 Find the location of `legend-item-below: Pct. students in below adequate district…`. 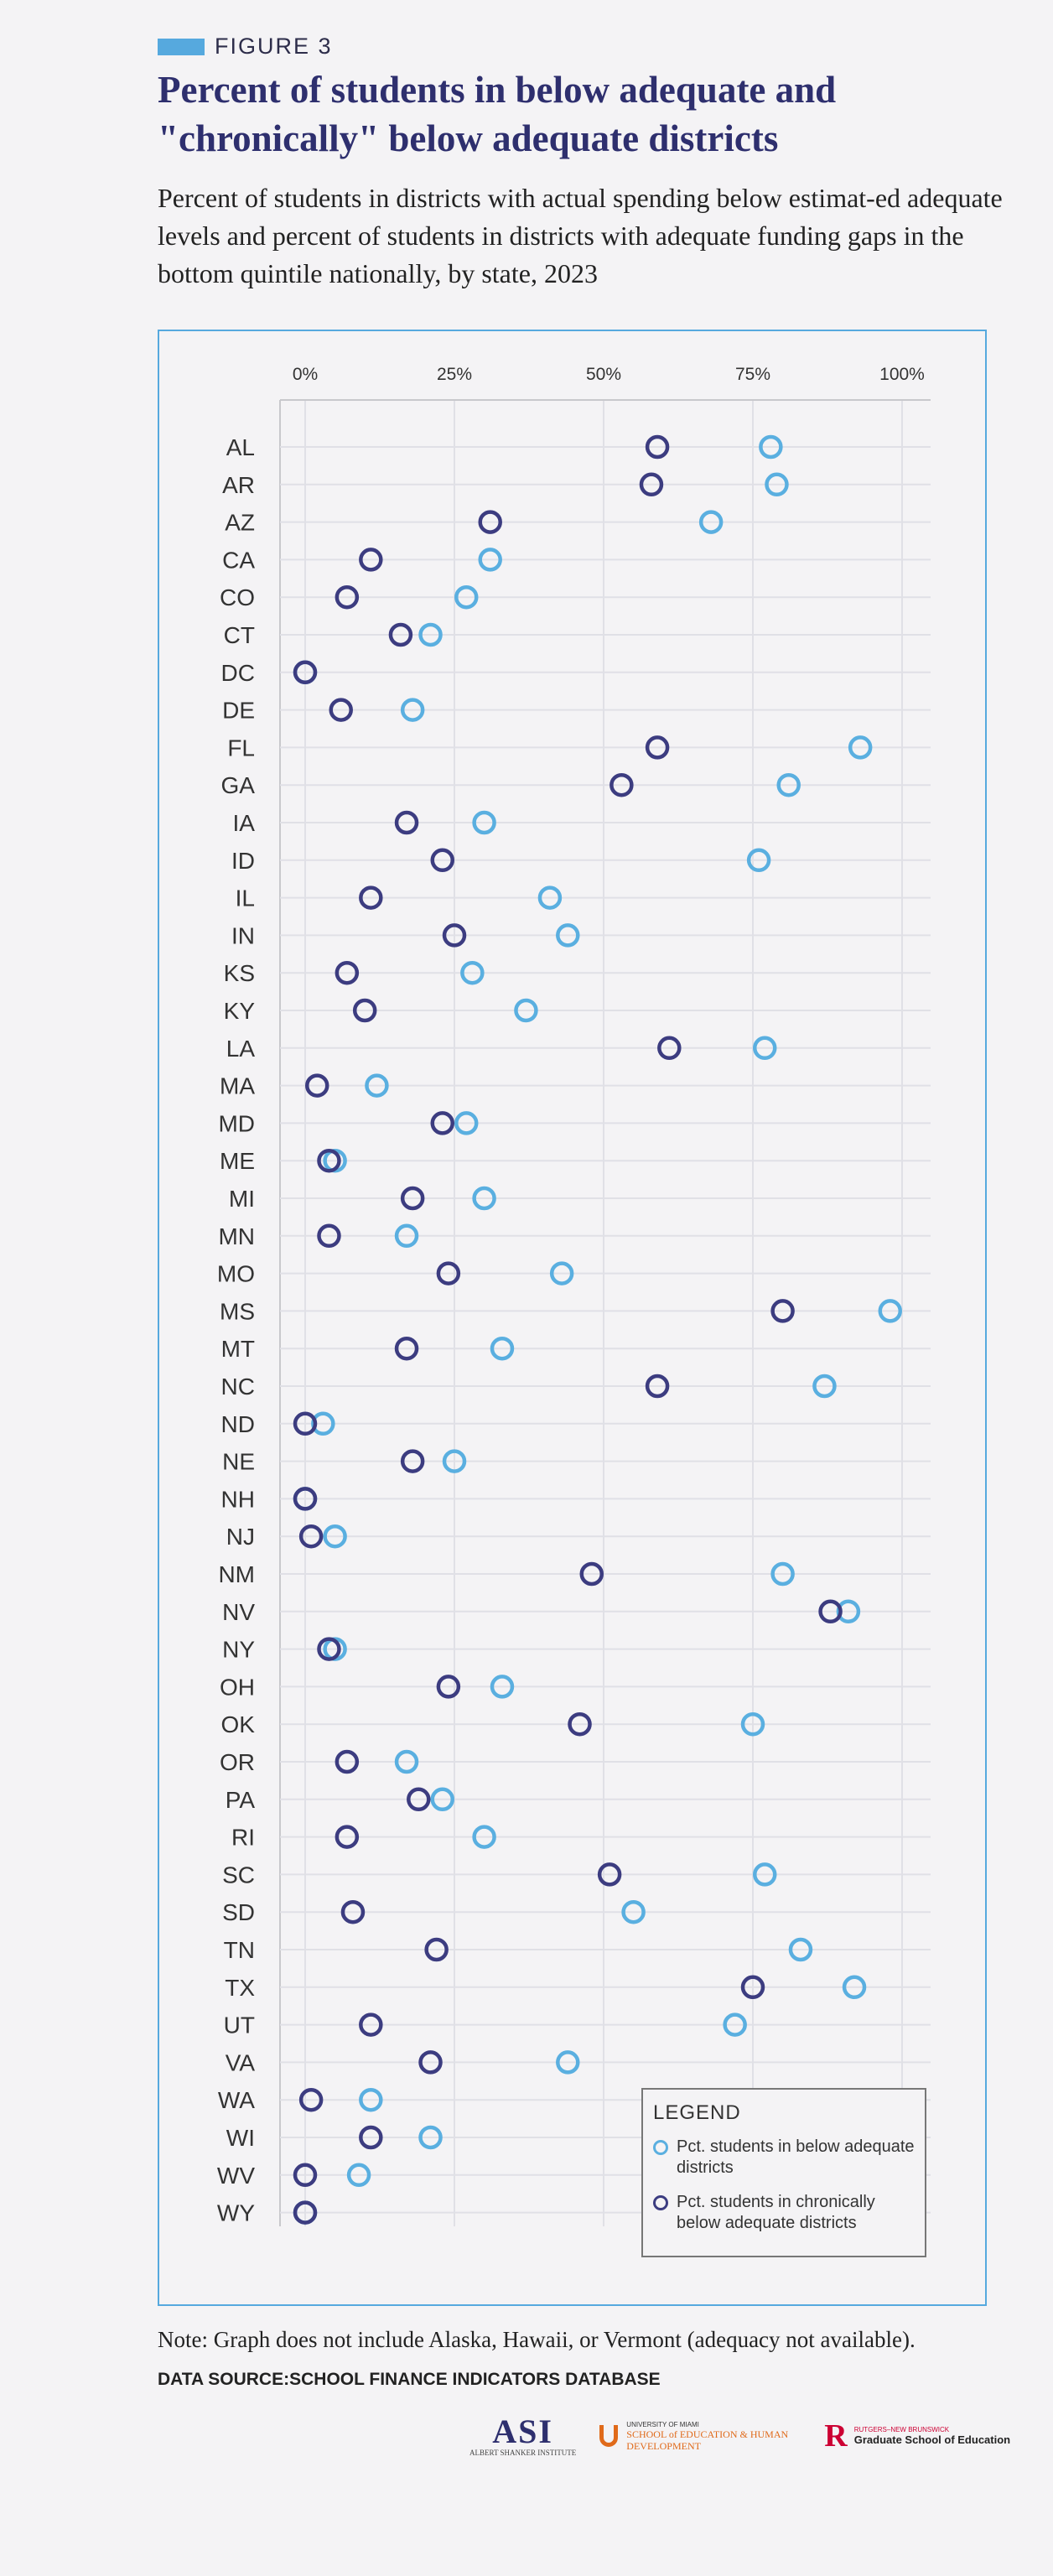

legend-item-below: Pct. students in below adequate district… is located at coordinates (784, 2158).